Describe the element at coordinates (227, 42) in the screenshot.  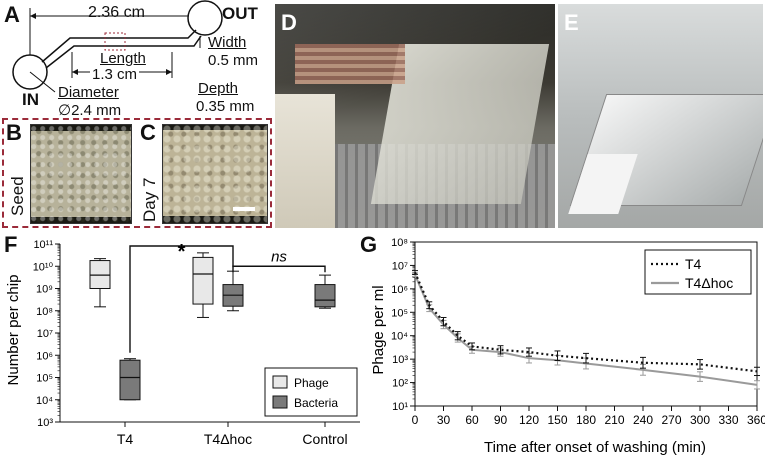
I see `width-label: Width` at that location.